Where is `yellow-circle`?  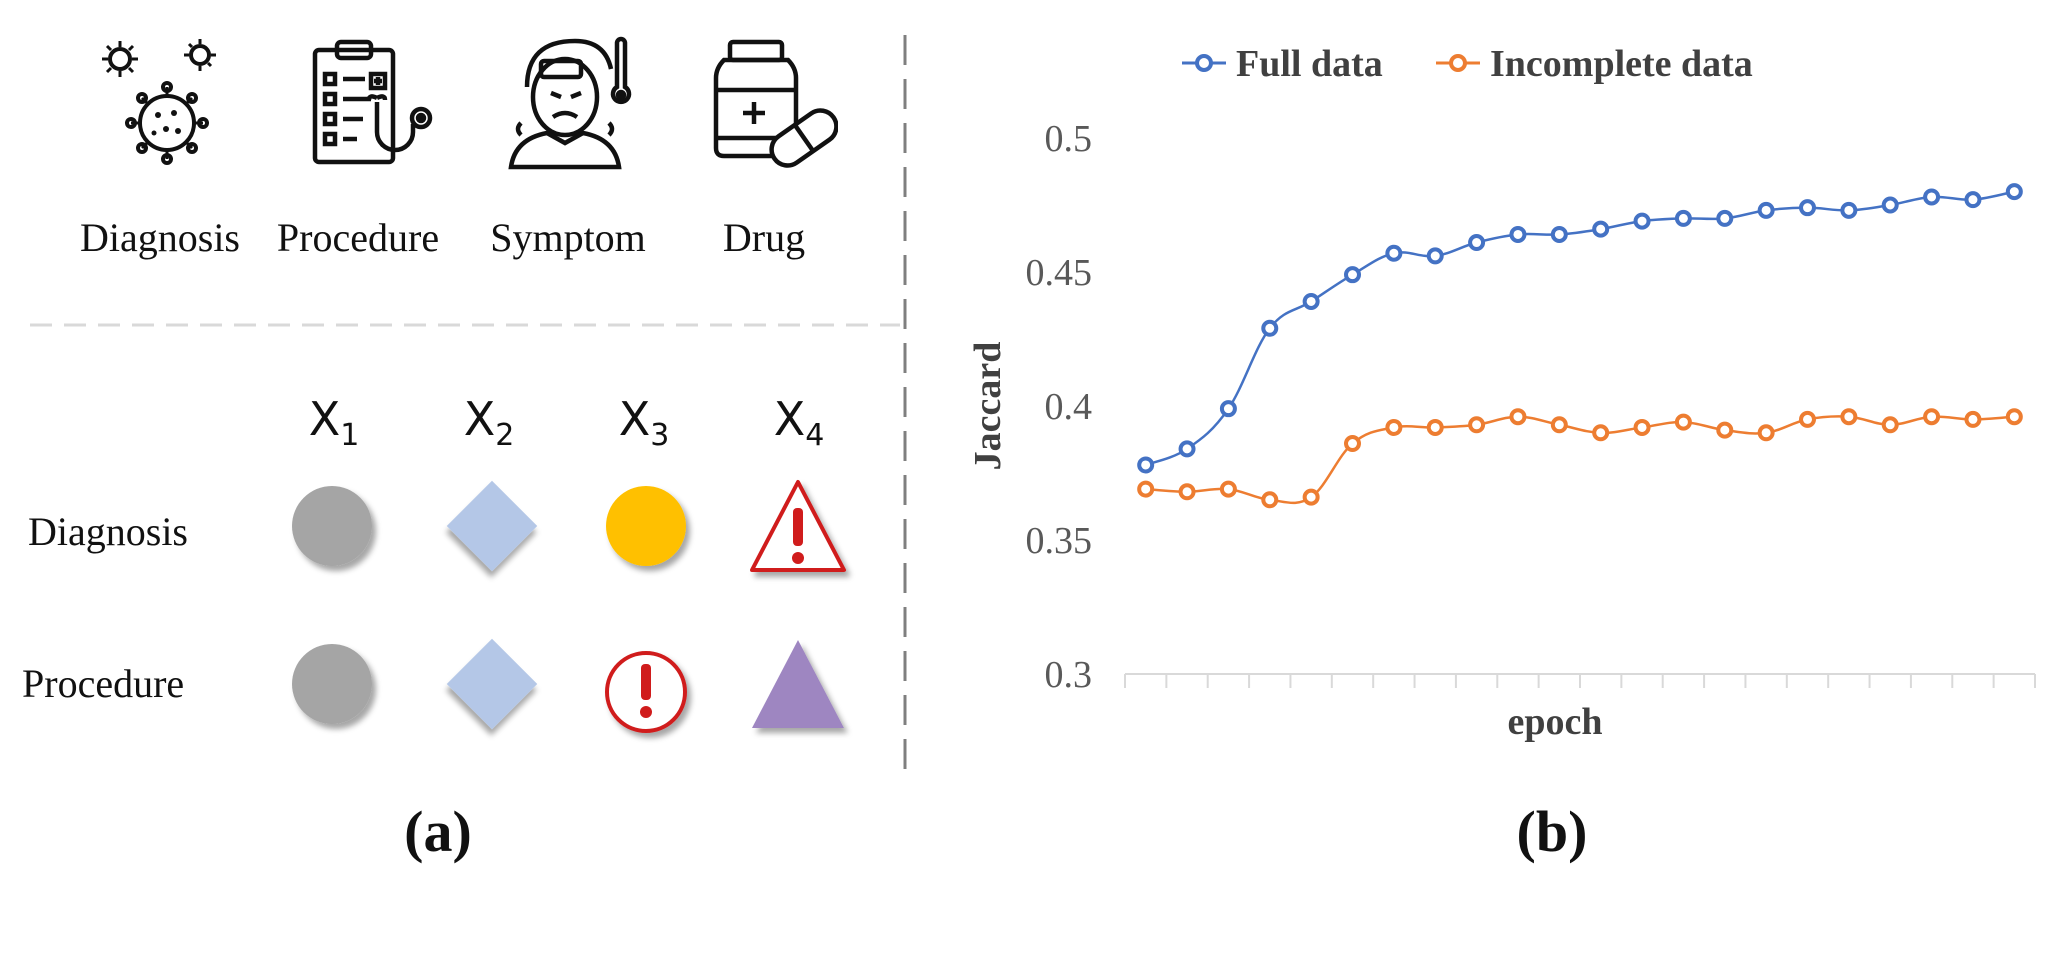 yellow-circle is located at coordinates (646, 526).